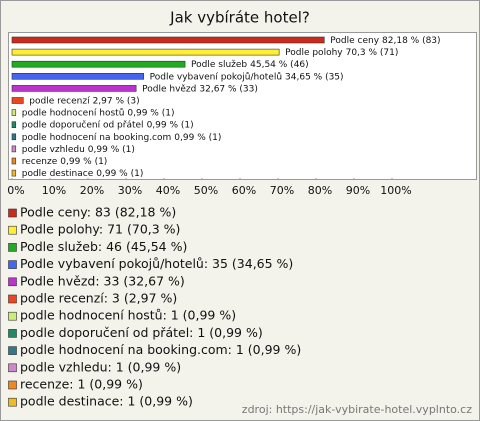 The image size is (480, 421). Describe the element at coordinates (314, 77) in the screenshot. I see `value-label: 34,65 % (35)` at that location.